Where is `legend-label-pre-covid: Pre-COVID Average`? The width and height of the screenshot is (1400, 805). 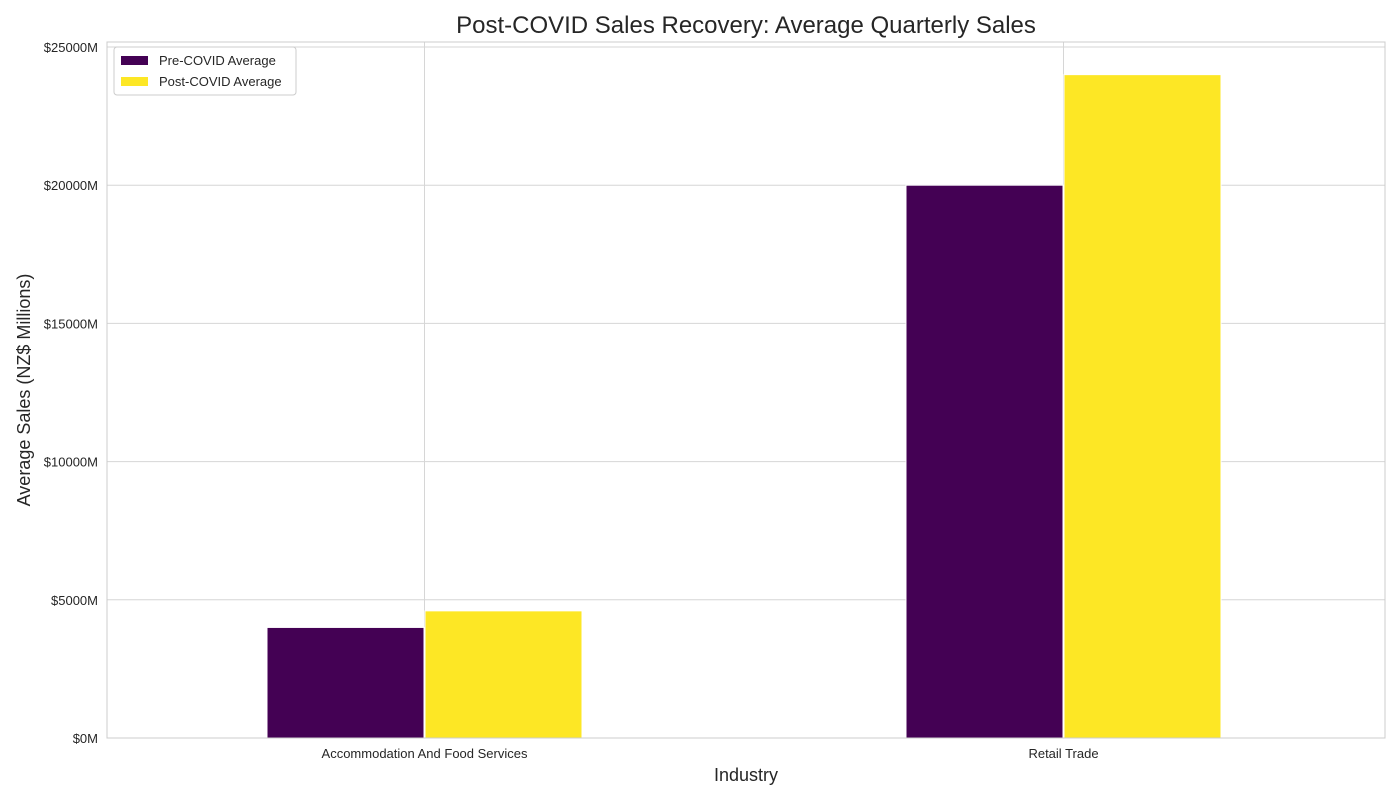 legend-label-pre-covid: Pre-COVID Average is located at coordinates (217, 60).